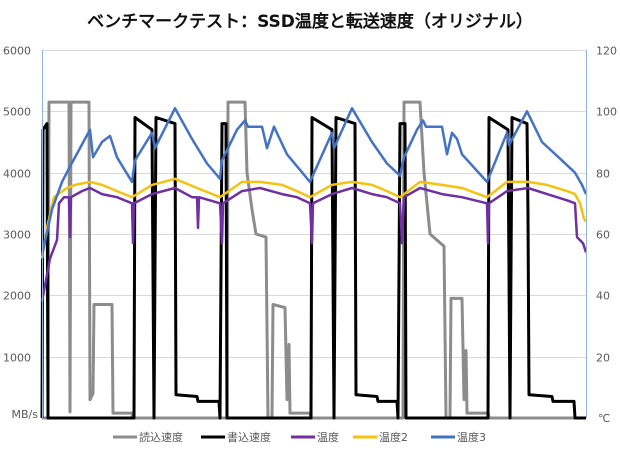  Describe the element at coordinates (17, 51) in the screenshot. I see `y-tick-label: 6000` at that location.